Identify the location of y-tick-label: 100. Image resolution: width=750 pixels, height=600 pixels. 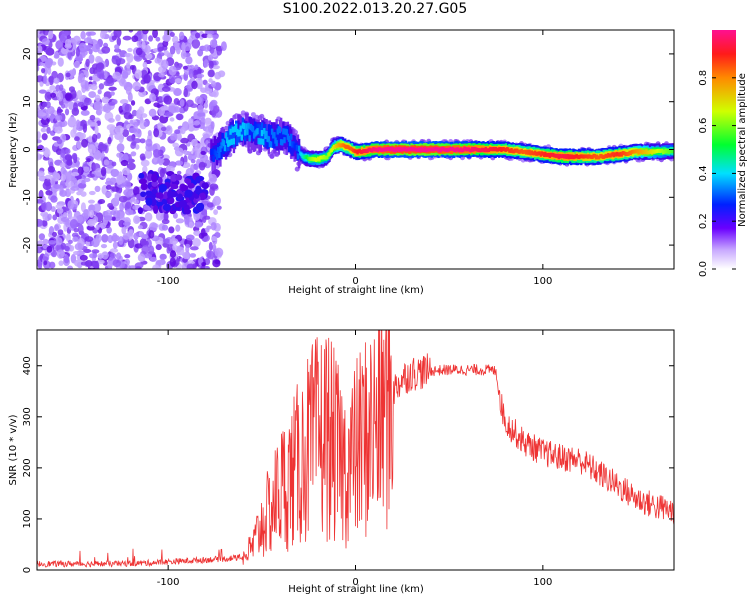
(27, 518).